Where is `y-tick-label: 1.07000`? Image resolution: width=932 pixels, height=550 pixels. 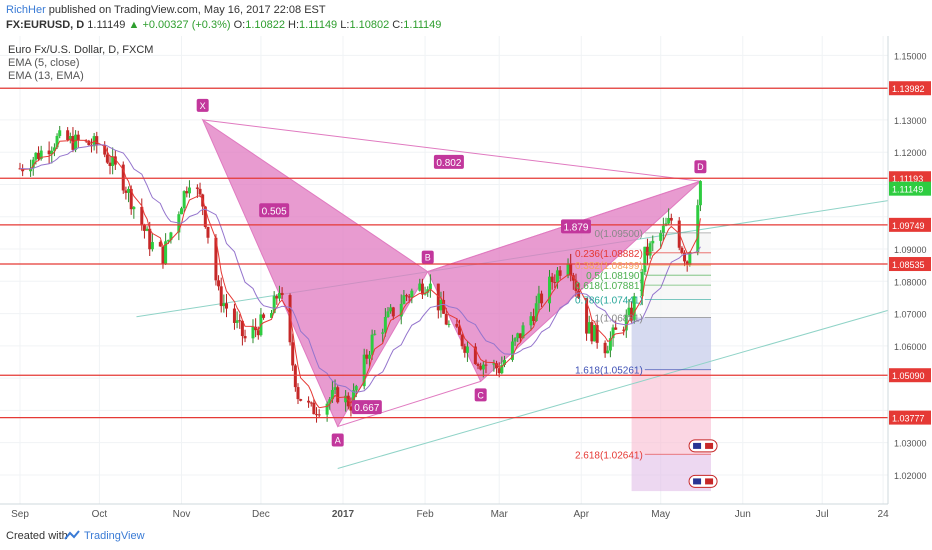
y-tick-label: 1.07000 is located at coordinates (910, 315).